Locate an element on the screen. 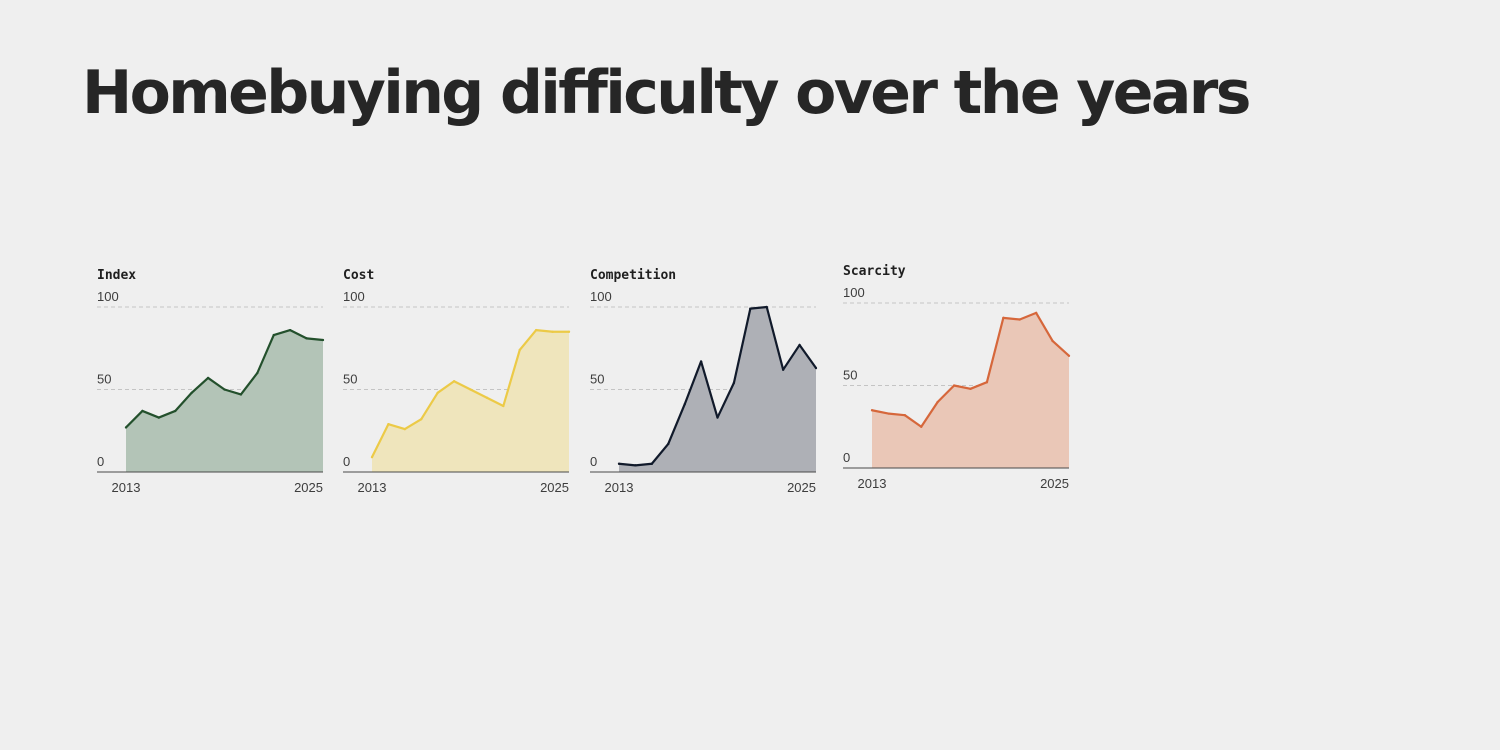 This screenshot has width=1500, height=750. chart-cost-svg: Cost 0 50 100 2013 2025 is located at coordinates (457, 381).